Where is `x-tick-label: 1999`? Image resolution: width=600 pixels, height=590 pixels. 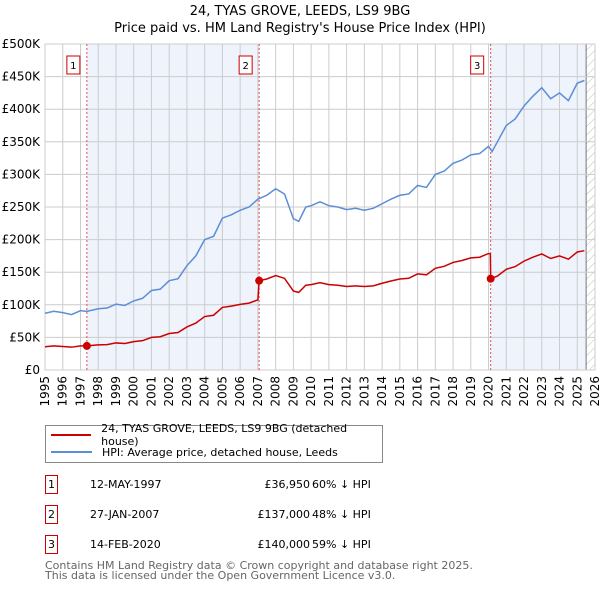
x-tick-label: 1999 is located at coordinates (116, 391).